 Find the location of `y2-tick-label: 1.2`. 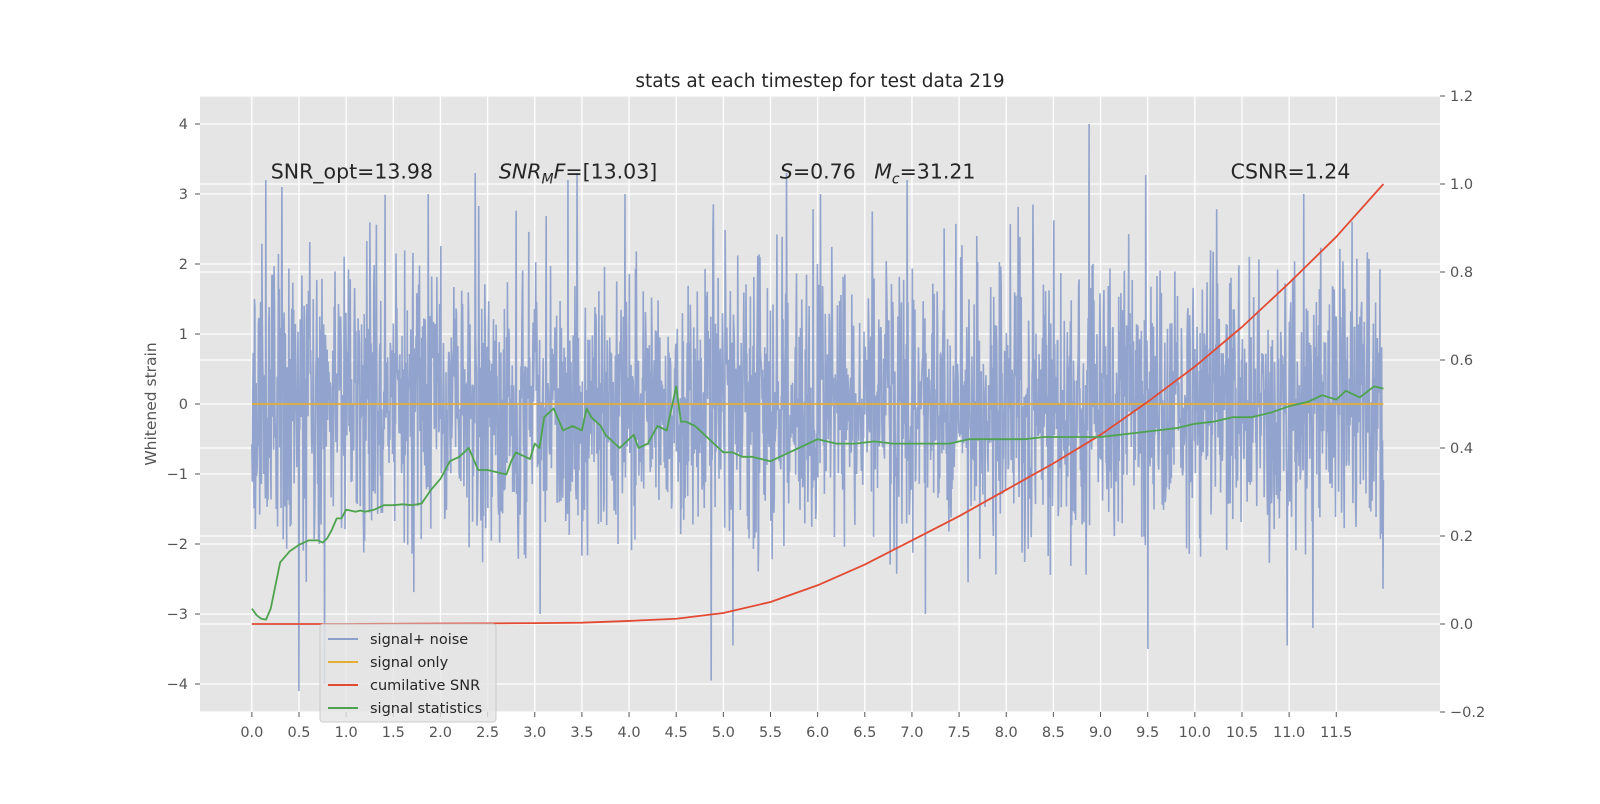

y2-tick-label: 1.2 is located at coordinates (1461, 97).